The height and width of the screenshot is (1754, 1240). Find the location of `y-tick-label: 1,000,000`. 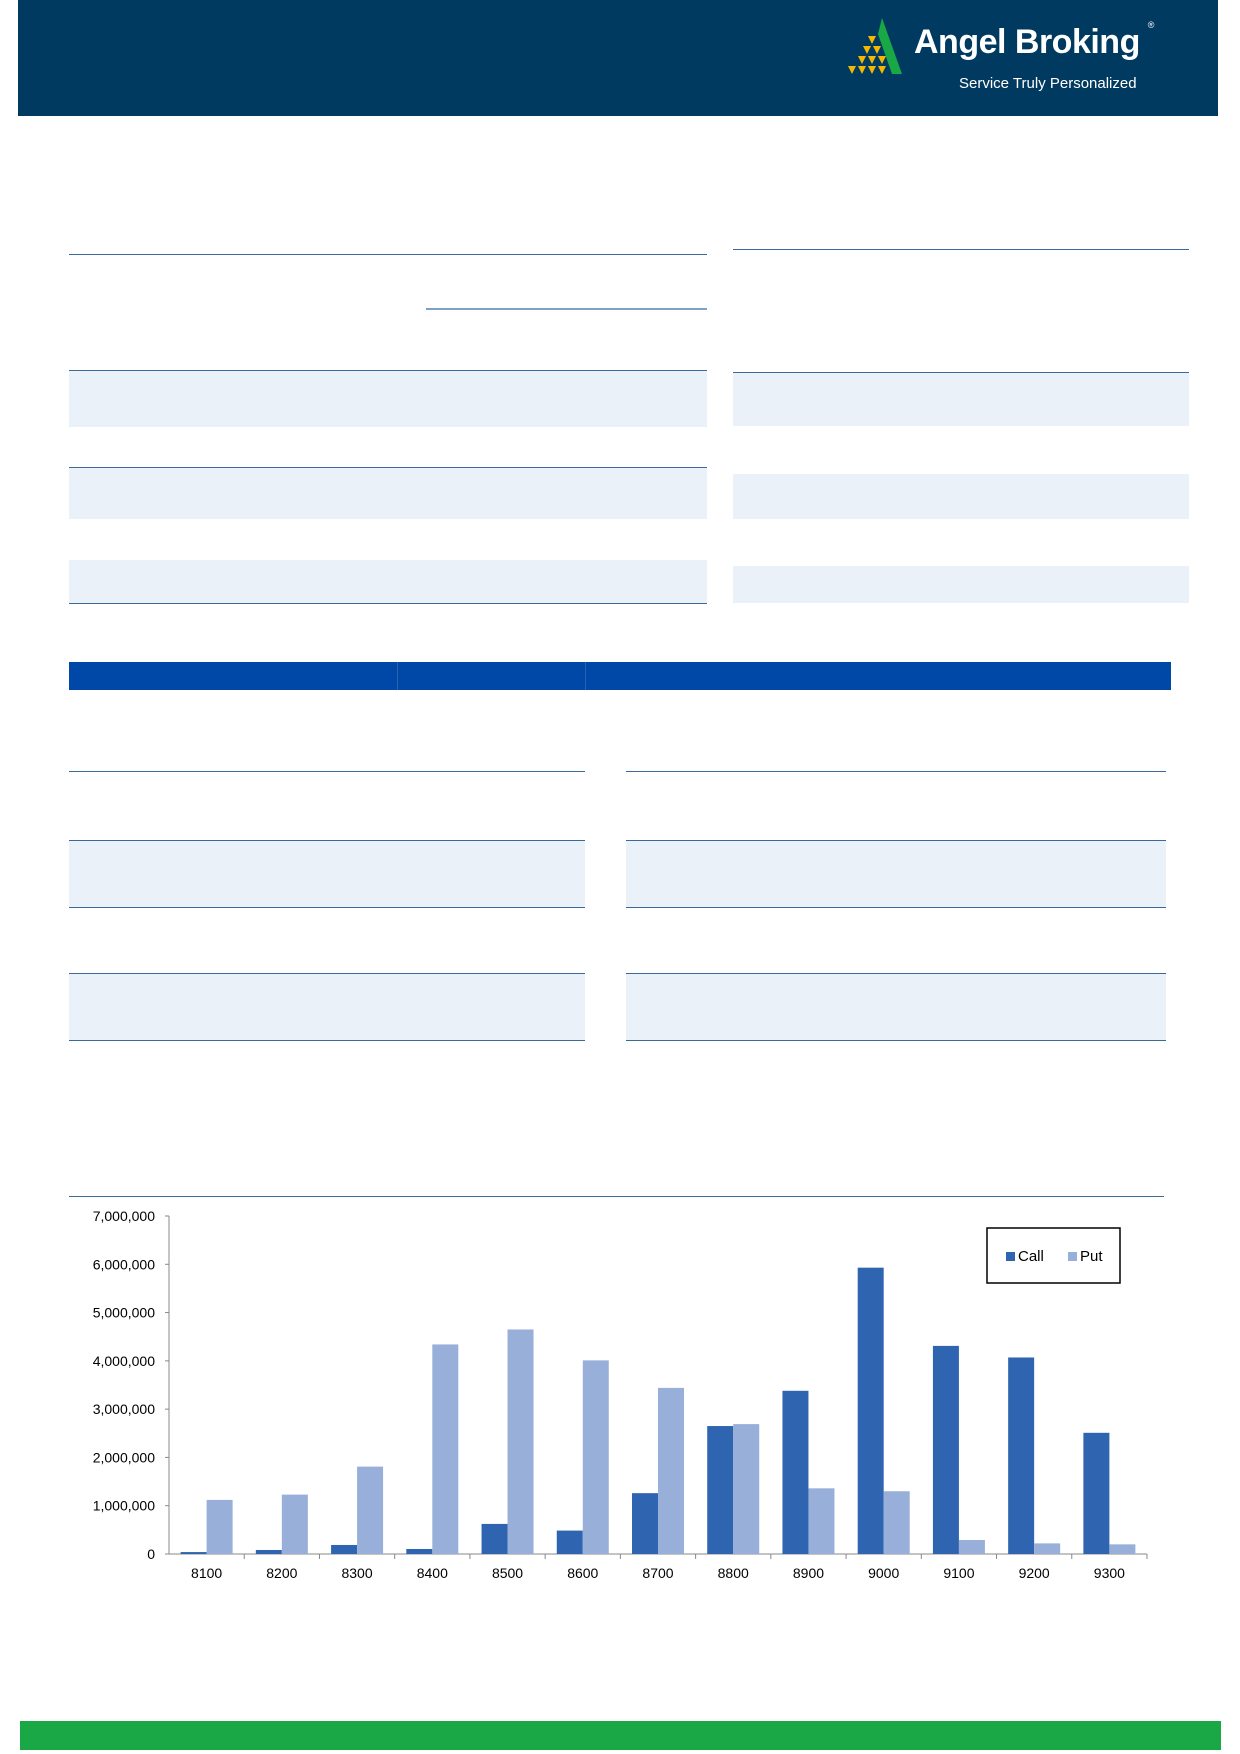

y-tick-label: 1,000,000 is located at coordinates (124, 1506).